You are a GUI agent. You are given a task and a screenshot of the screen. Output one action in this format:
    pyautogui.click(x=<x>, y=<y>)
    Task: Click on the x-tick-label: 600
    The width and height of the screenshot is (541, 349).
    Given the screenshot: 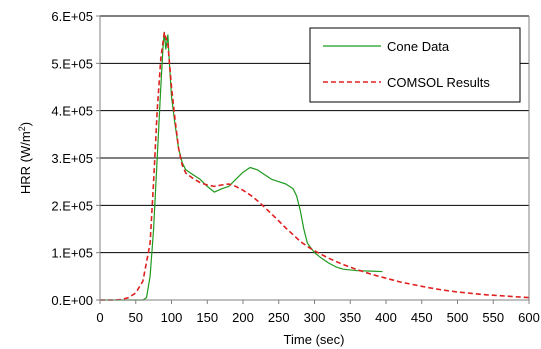 What is the action you would take?
    pyautogui.click(x=529, y=317)
    